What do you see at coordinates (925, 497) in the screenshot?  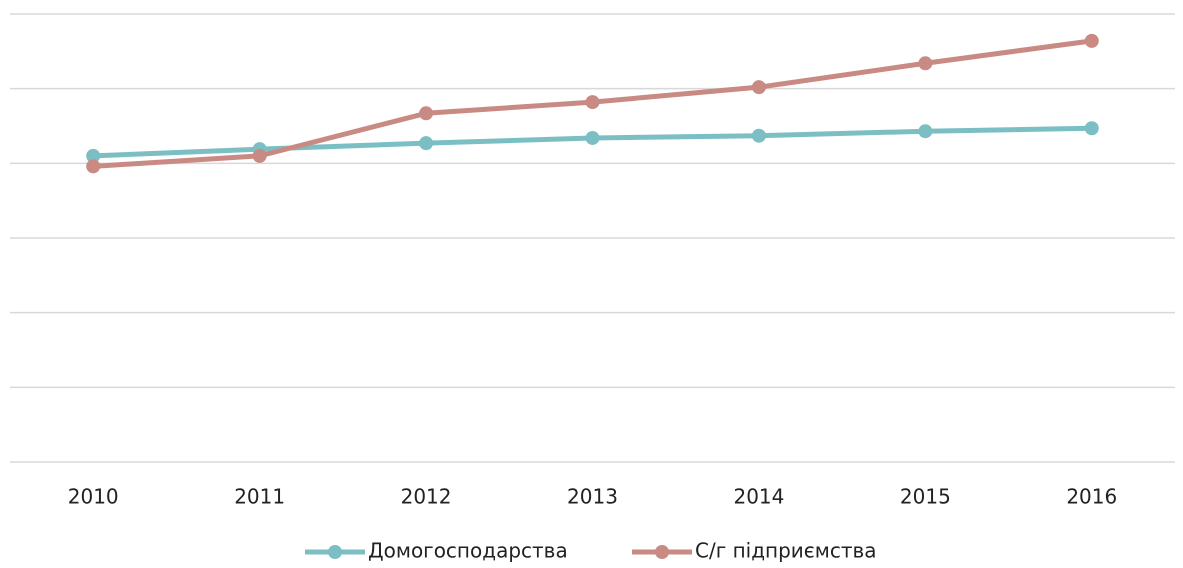 I see `x-tick-label: 2015` at bounding box center [925, 497].